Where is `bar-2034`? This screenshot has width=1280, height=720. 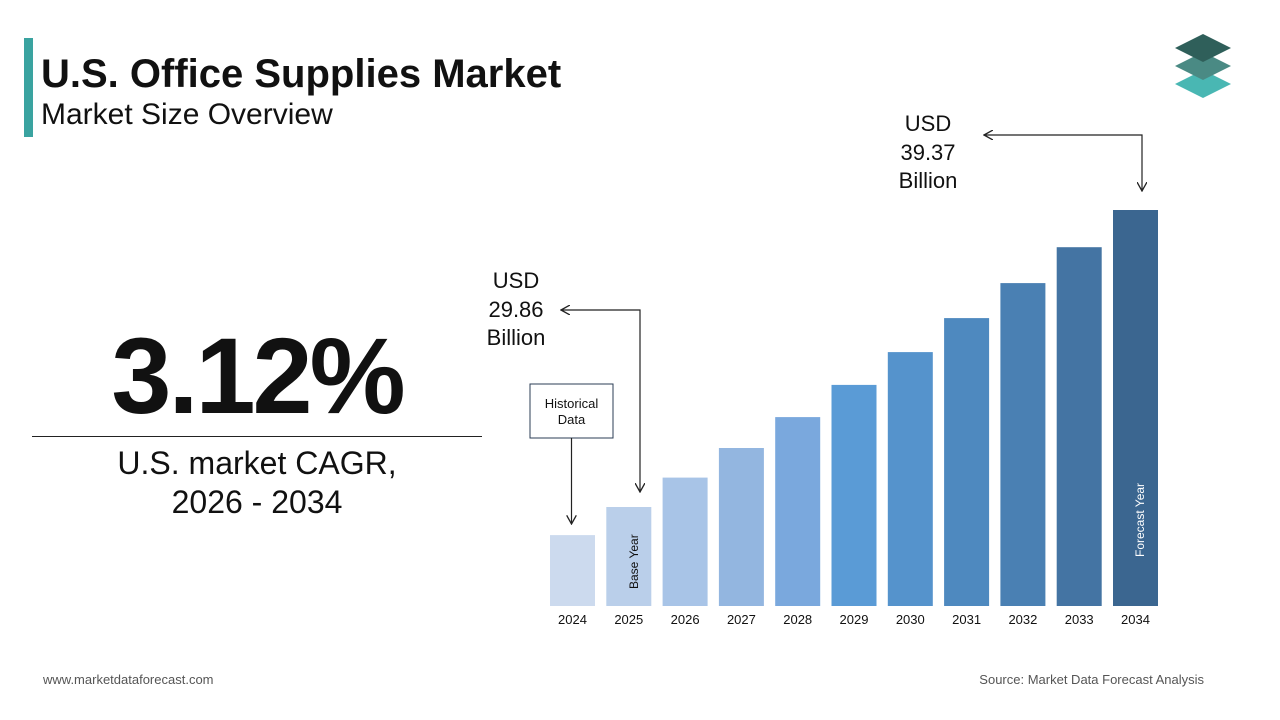
bar-2034 is located at coordinates (1135, 408).